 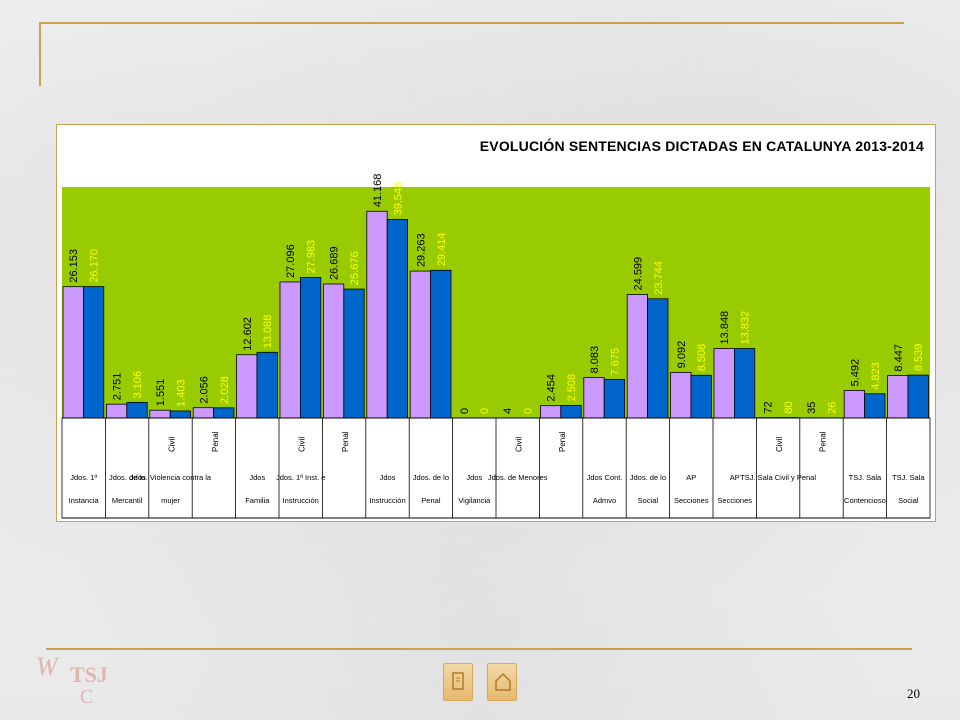 I want to click on tsjc-logo: W TSJ C, so click(x=72, y=680).